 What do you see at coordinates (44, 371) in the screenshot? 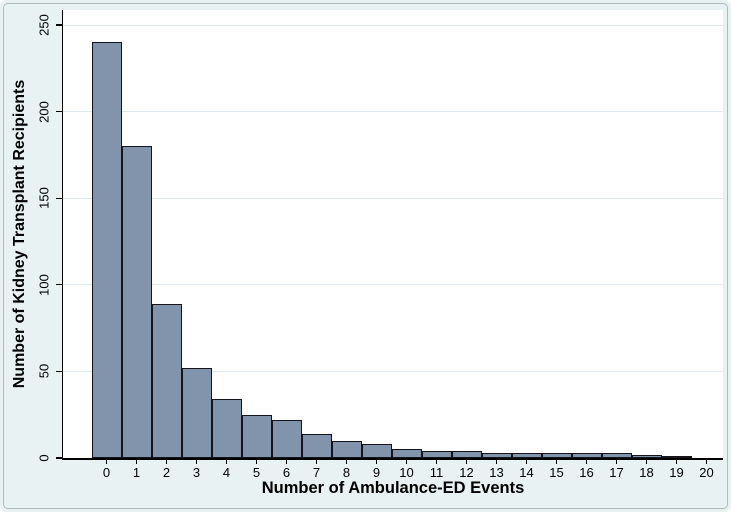
I see `y-tick-label: 50` at bounding box center [44, 371].